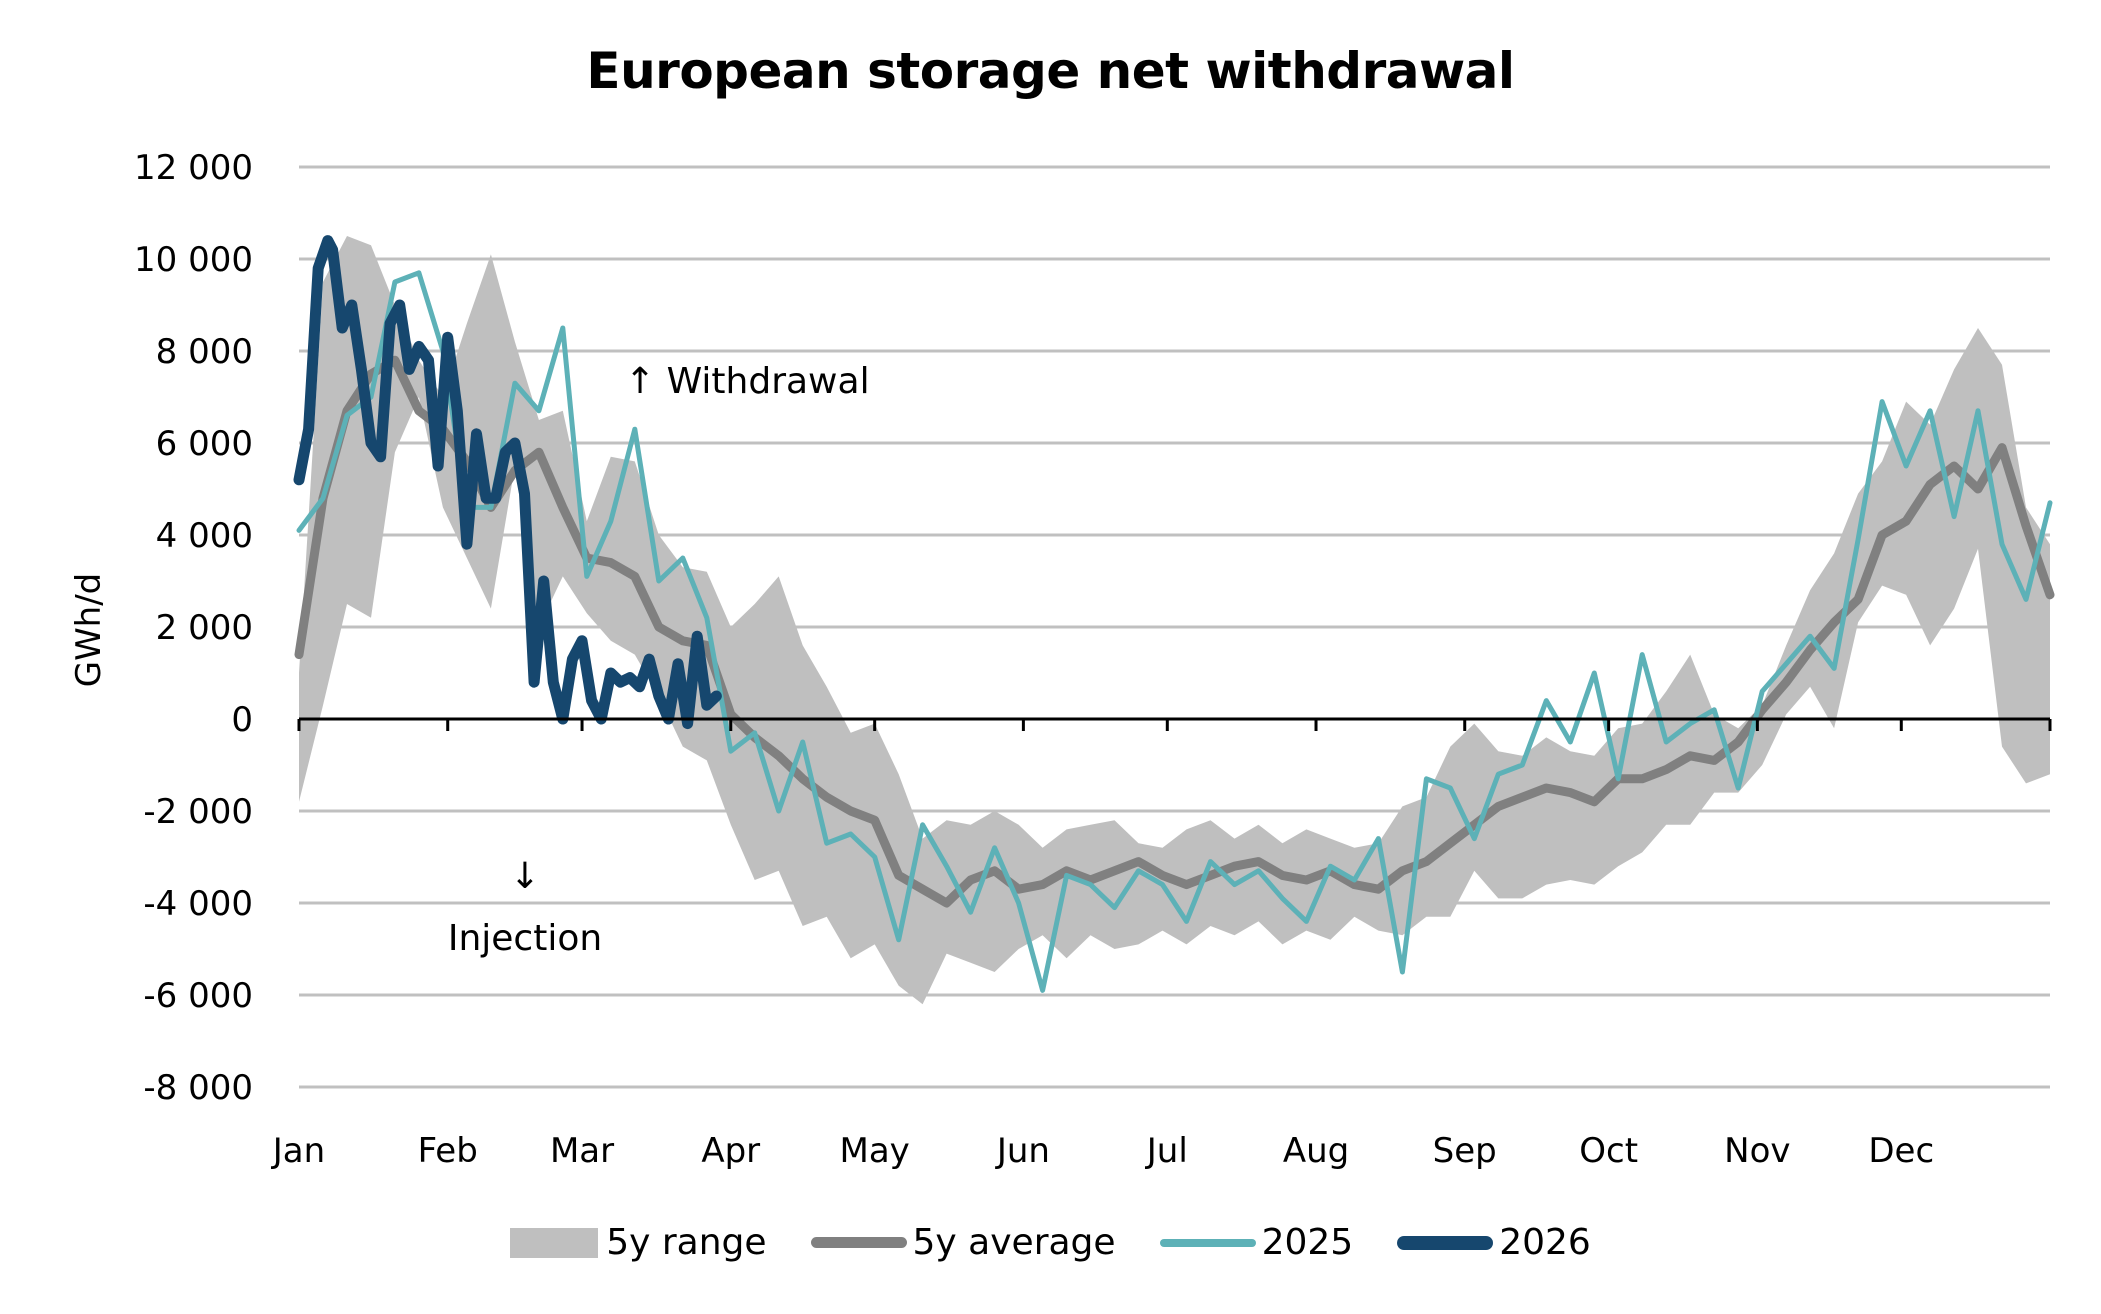 Image resolution: width=2101 pixels, height=1314 pixels. I want to click on x-axis-ticks: Jan Feb Mar Apr May Jun Jul Aug Sep Oct Nov Dec, so click(1102, 1151).